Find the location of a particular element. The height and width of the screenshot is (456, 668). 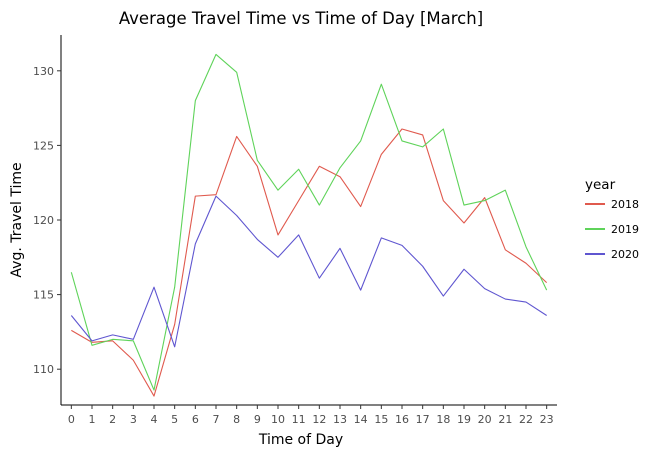

y-tick-label: 110 is located at coordinates (43, 369).